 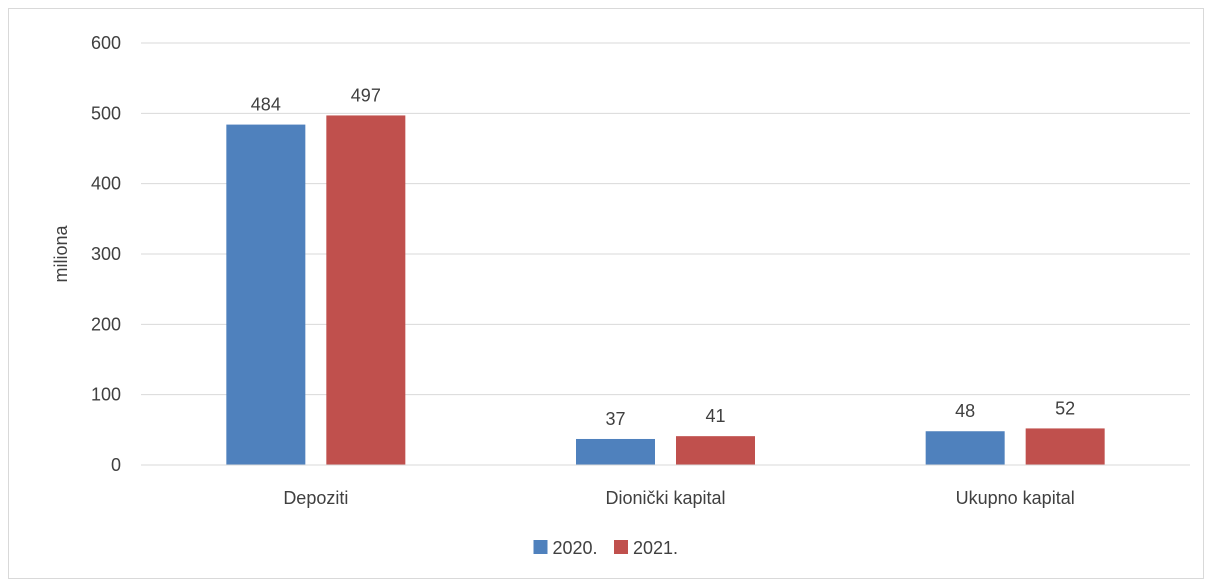 I want to click on legend-label: 2020., so click(x=575, y=548).